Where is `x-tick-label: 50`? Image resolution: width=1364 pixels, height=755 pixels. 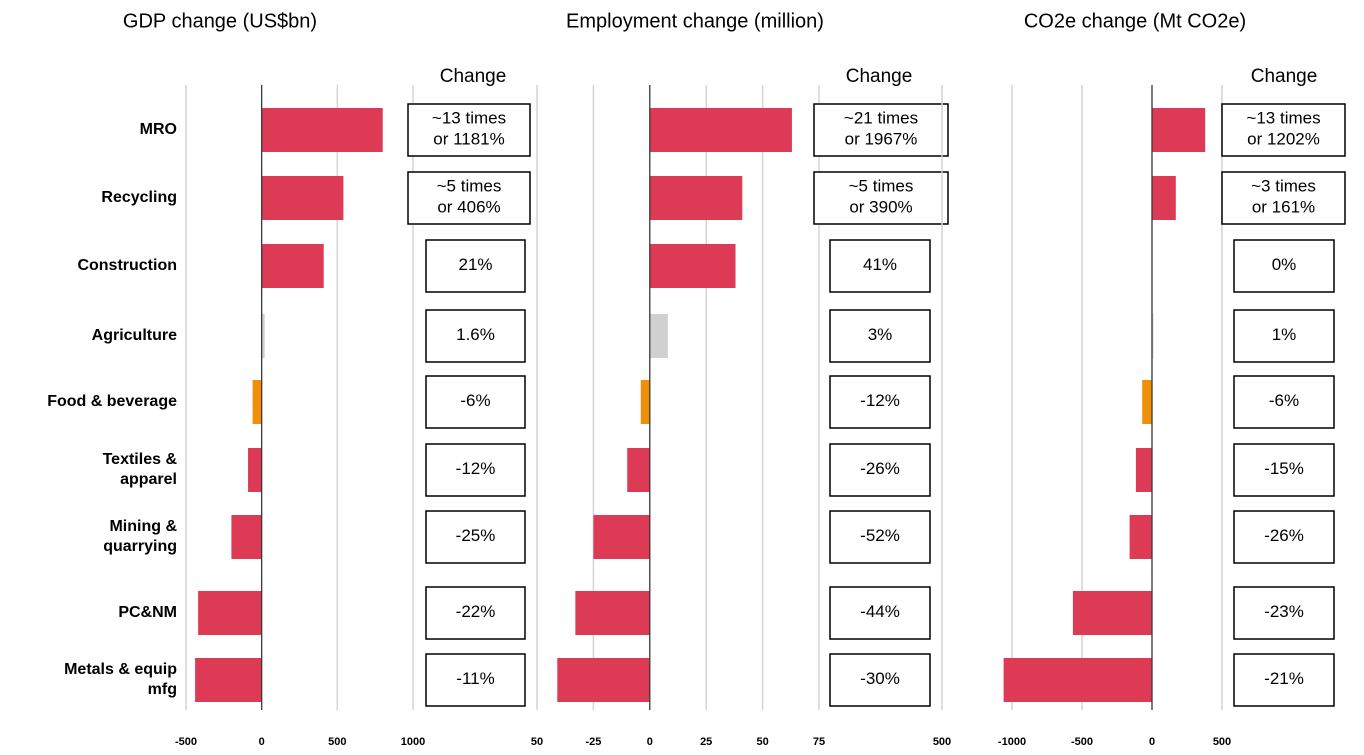 x-tick-label: 50 is located at coordinates (762, 742).